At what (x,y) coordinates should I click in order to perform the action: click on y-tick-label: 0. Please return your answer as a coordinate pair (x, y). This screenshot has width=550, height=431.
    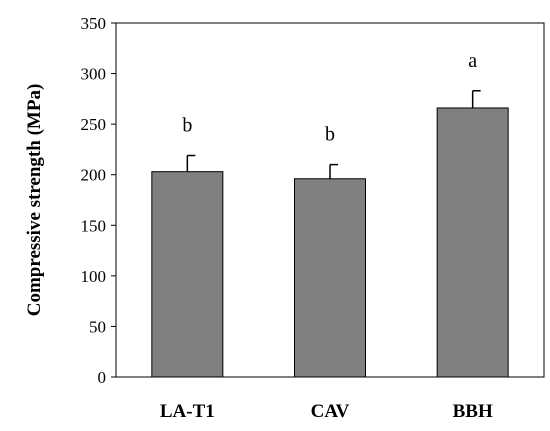
    Looking at the image, I should click on (102, 377).